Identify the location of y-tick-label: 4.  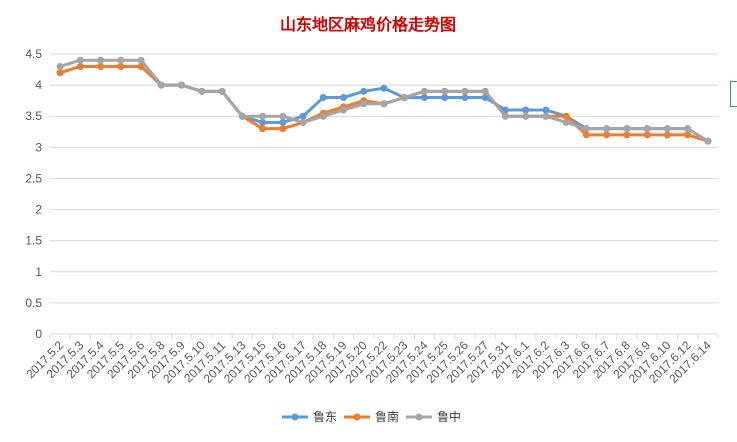
(38, 85).